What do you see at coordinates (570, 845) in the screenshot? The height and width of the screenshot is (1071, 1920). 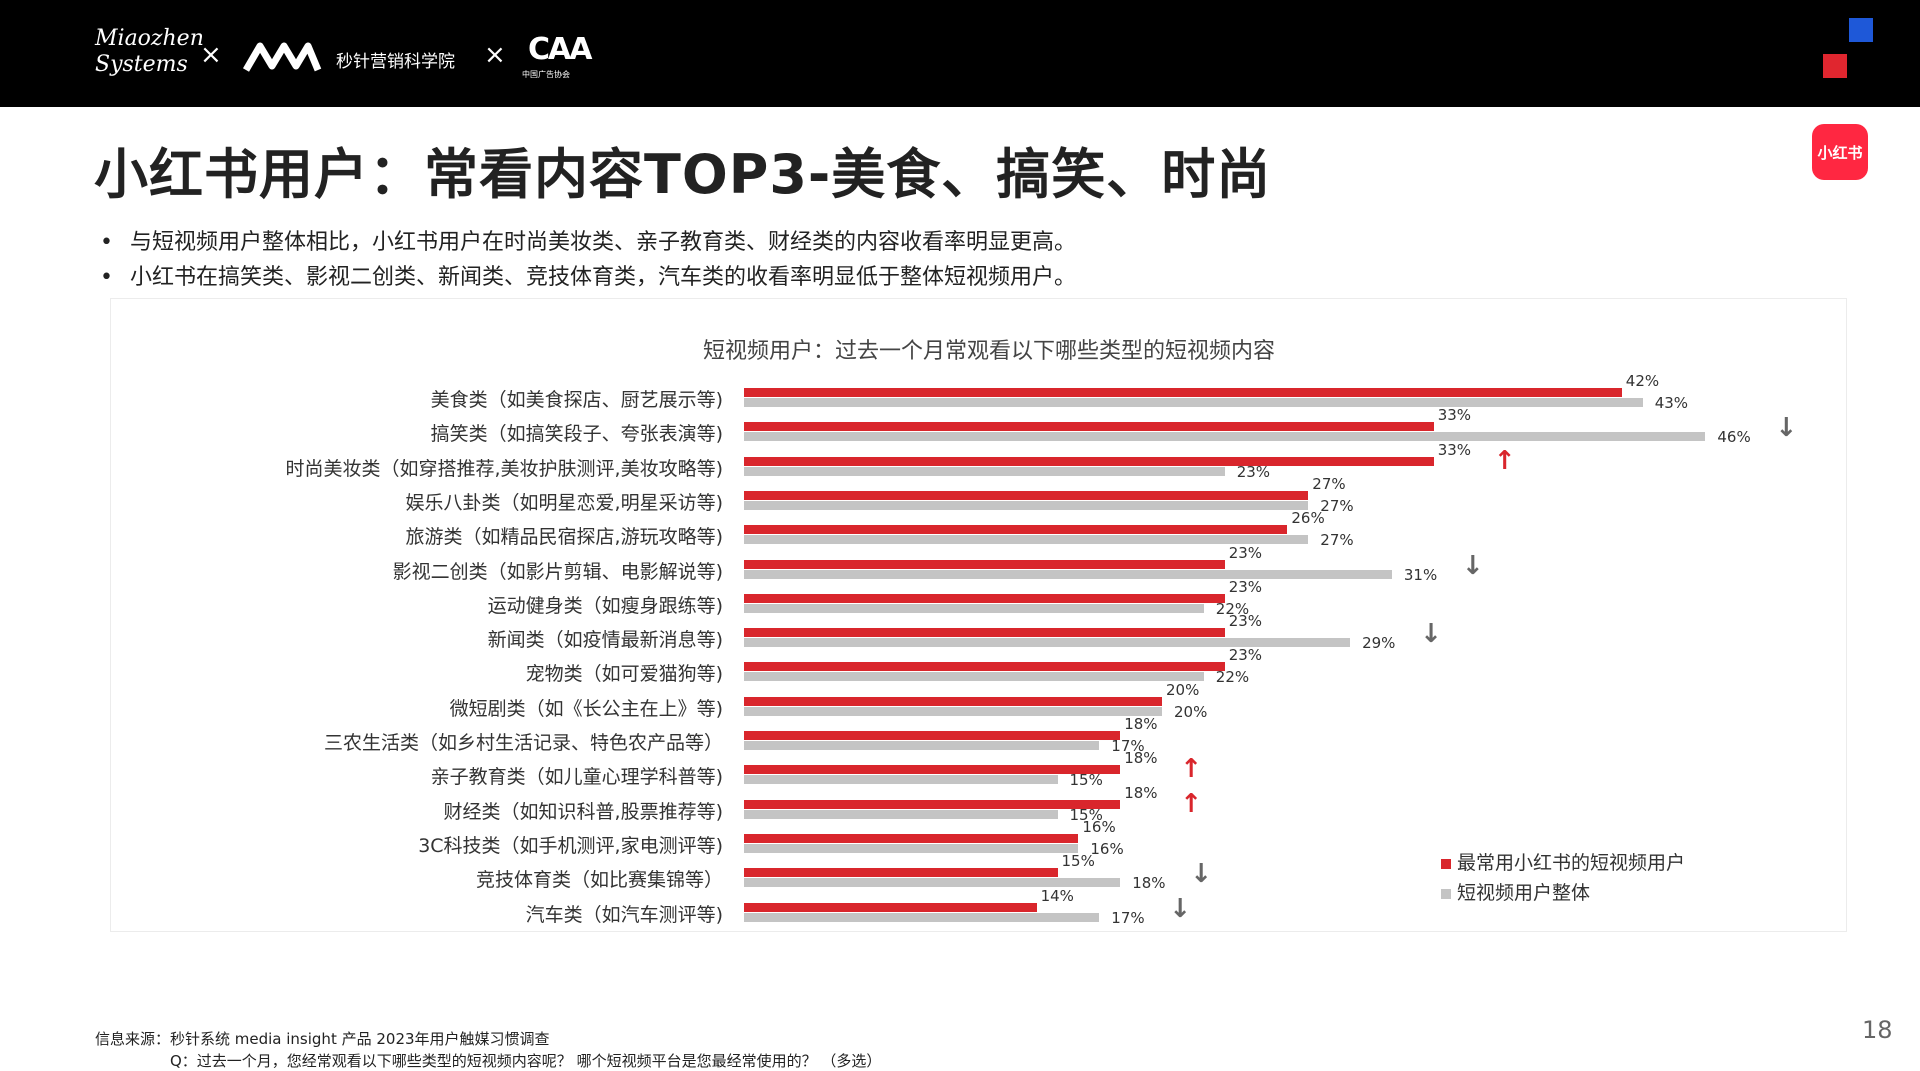 I see `category-label: 3C科技类（如手机测评,家电测评等)` at bounding box center [570, 845].